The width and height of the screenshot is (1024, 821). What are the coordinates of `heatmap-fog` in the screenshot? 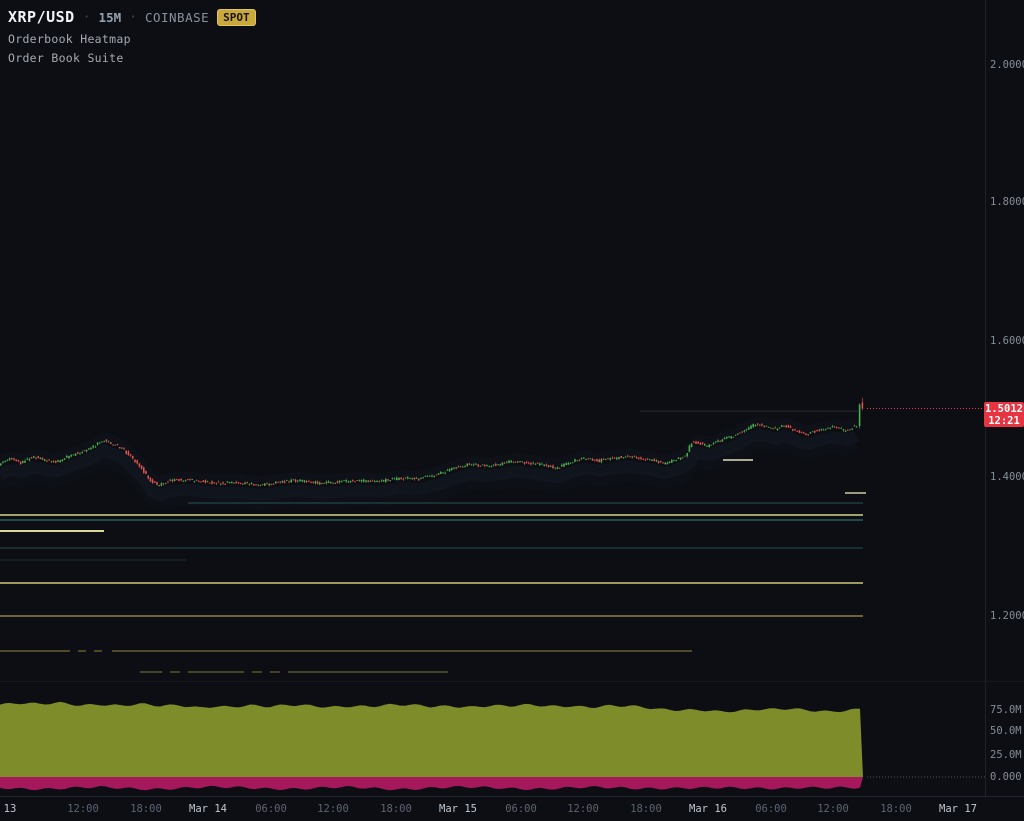 It's located at (430, 464).